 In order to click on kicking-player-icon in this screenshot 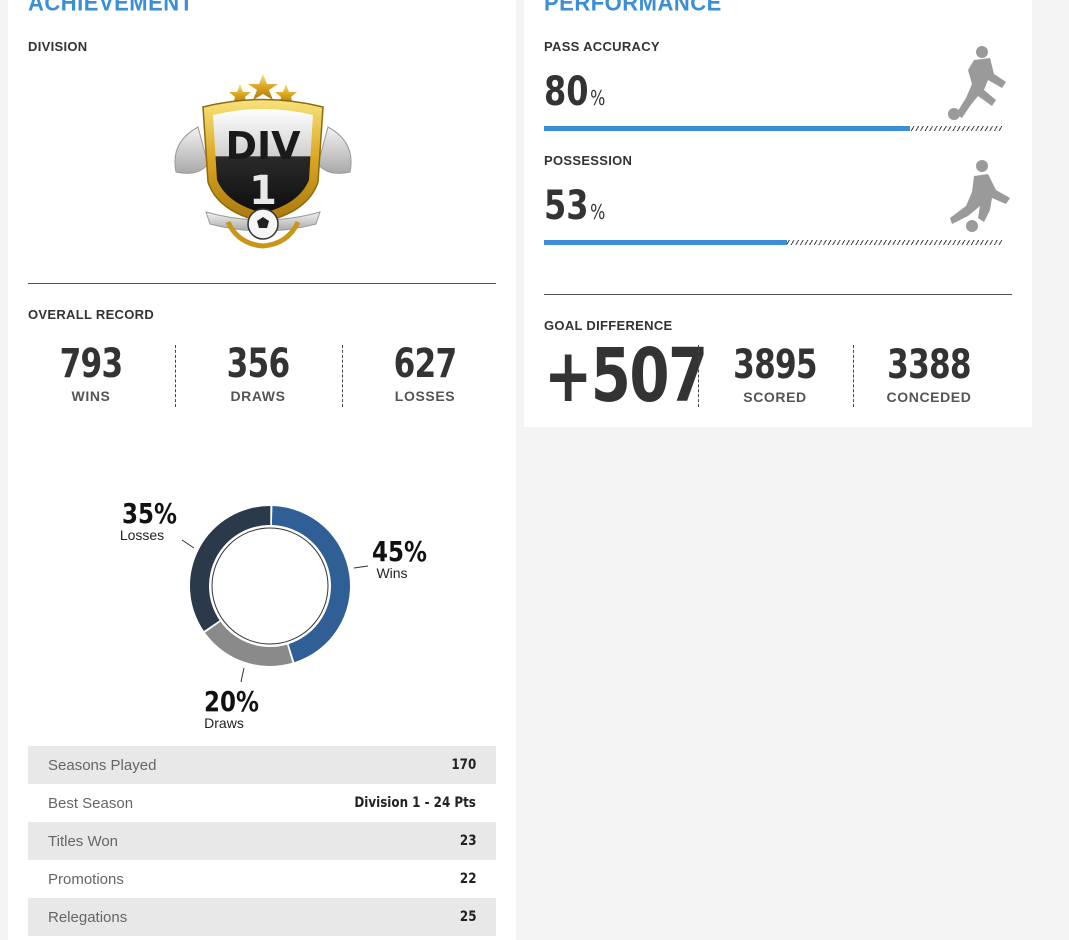, I will do `click(977, 83)`.